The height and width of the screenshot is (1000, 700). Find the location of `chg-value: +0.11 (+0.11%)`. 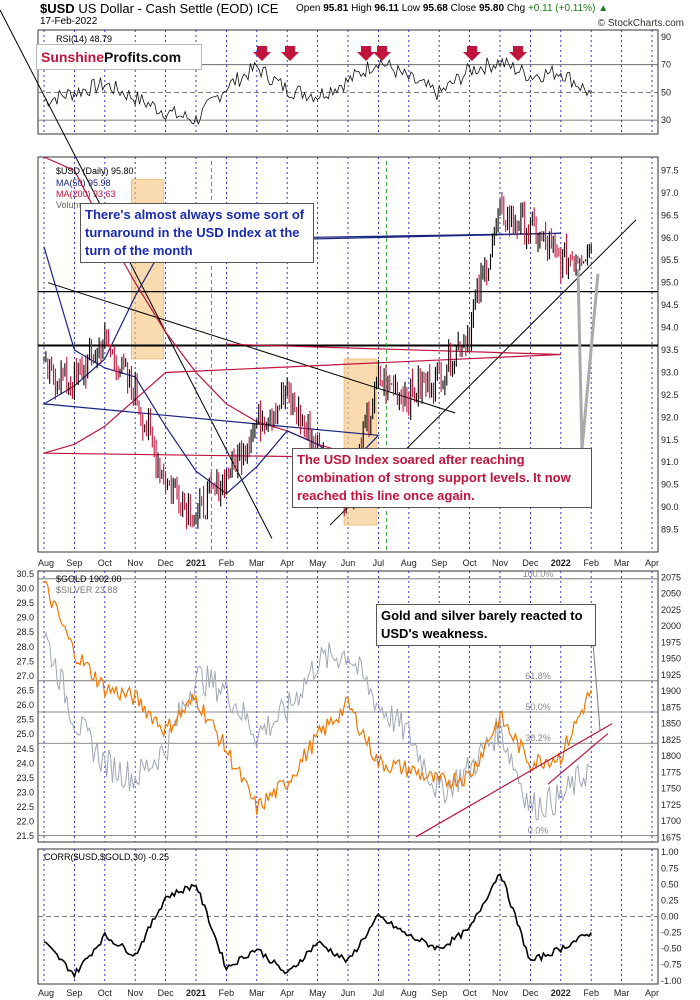

chg-value: +0.11 (+0.11%) is located at coordinates (561, 8).